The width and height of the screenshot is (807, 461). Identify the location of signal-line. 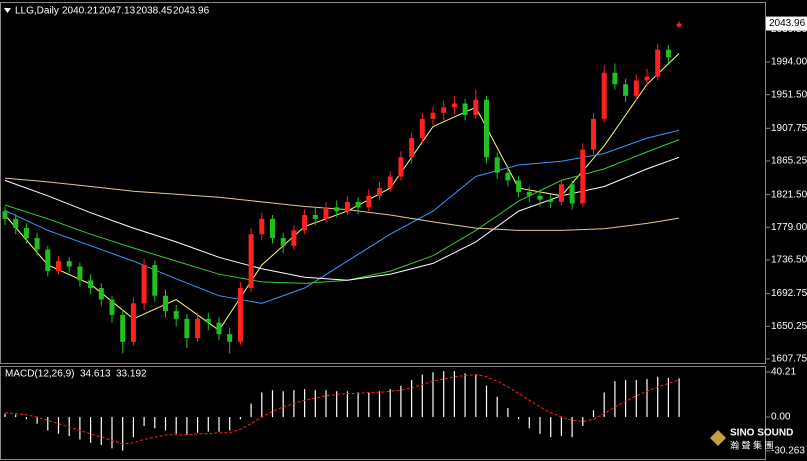
(342, 409).